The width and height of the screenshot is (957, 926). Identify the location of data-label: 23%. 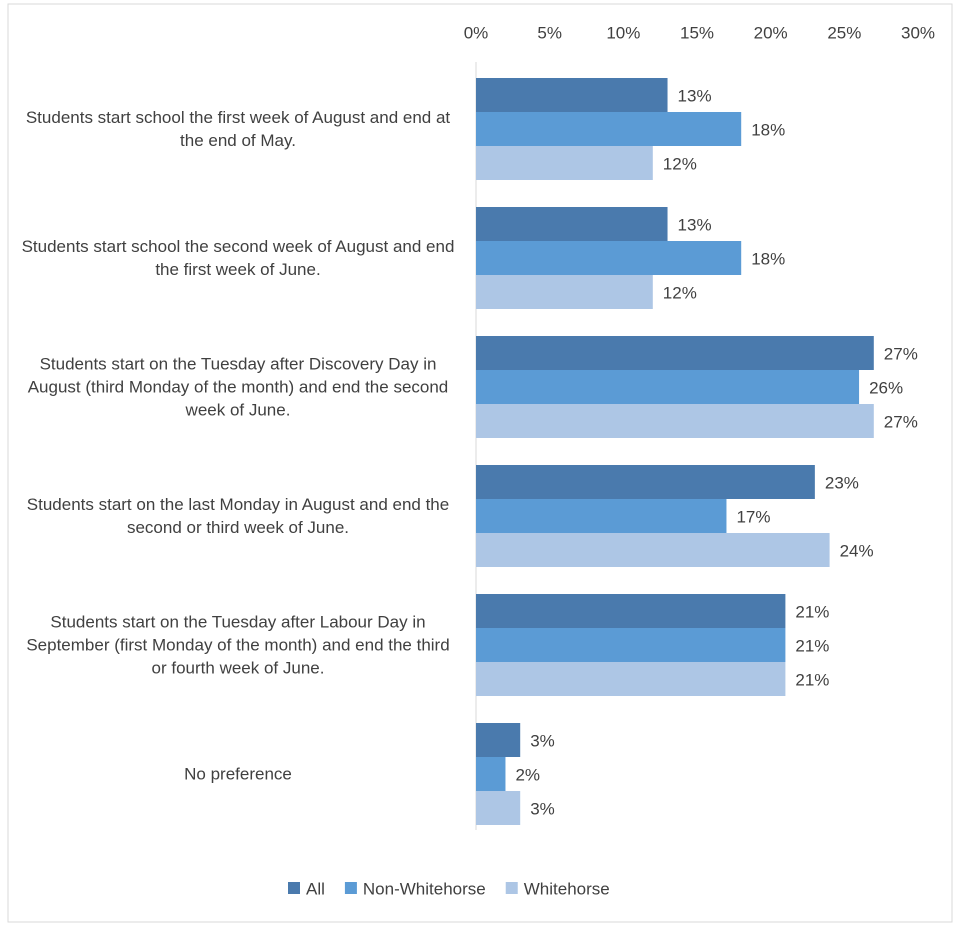
(842, 482).